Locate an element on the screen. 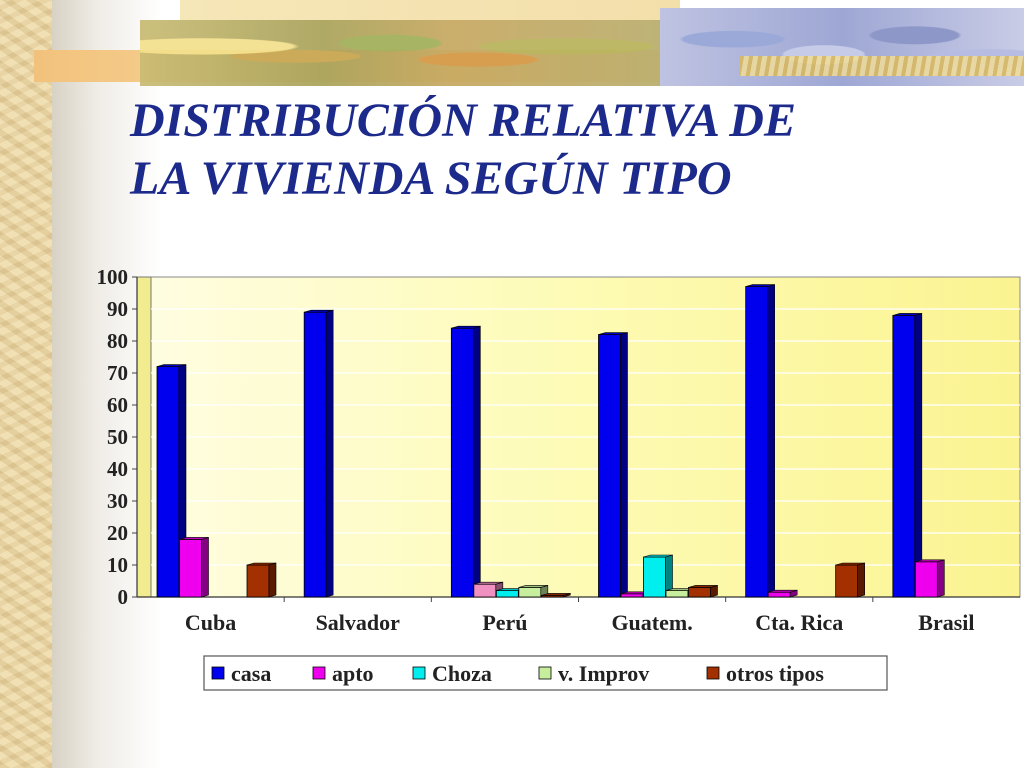  x-tick-label: Cta. Rica is located at coordinates (799, 622).